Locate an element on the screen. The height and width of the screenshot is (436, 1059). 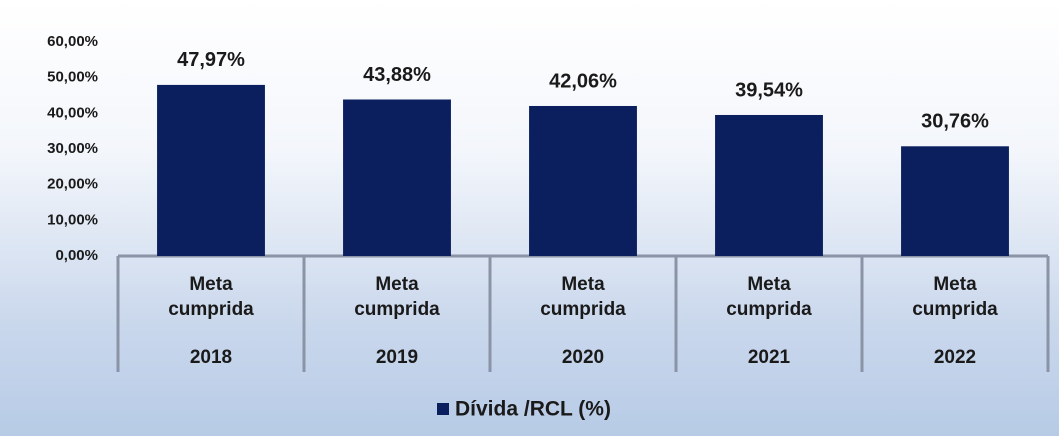
y-tick-label: 60,00% is located at coordinates (72, 41).